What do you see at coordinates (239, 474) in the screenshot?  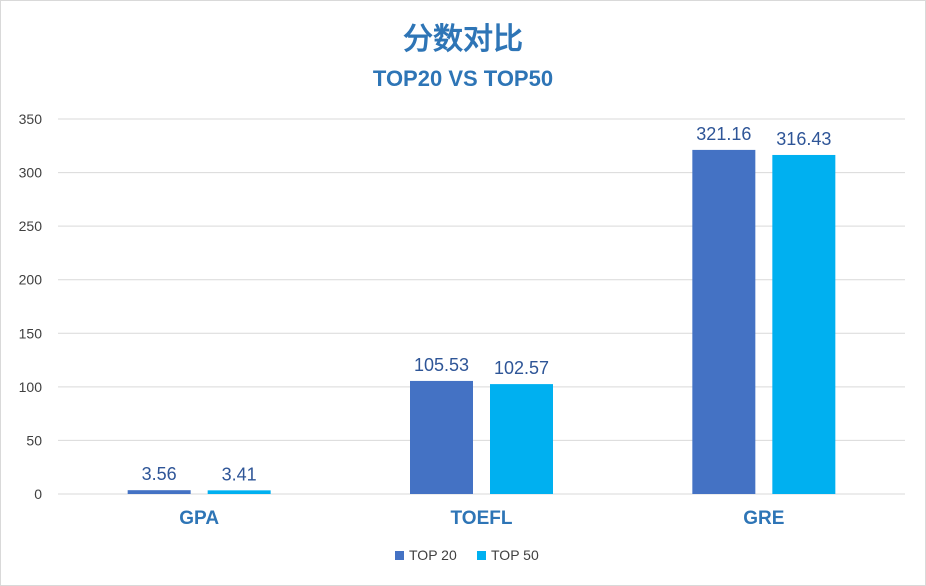 I see `data-label: 3.41` at bounding box center [239, 474].